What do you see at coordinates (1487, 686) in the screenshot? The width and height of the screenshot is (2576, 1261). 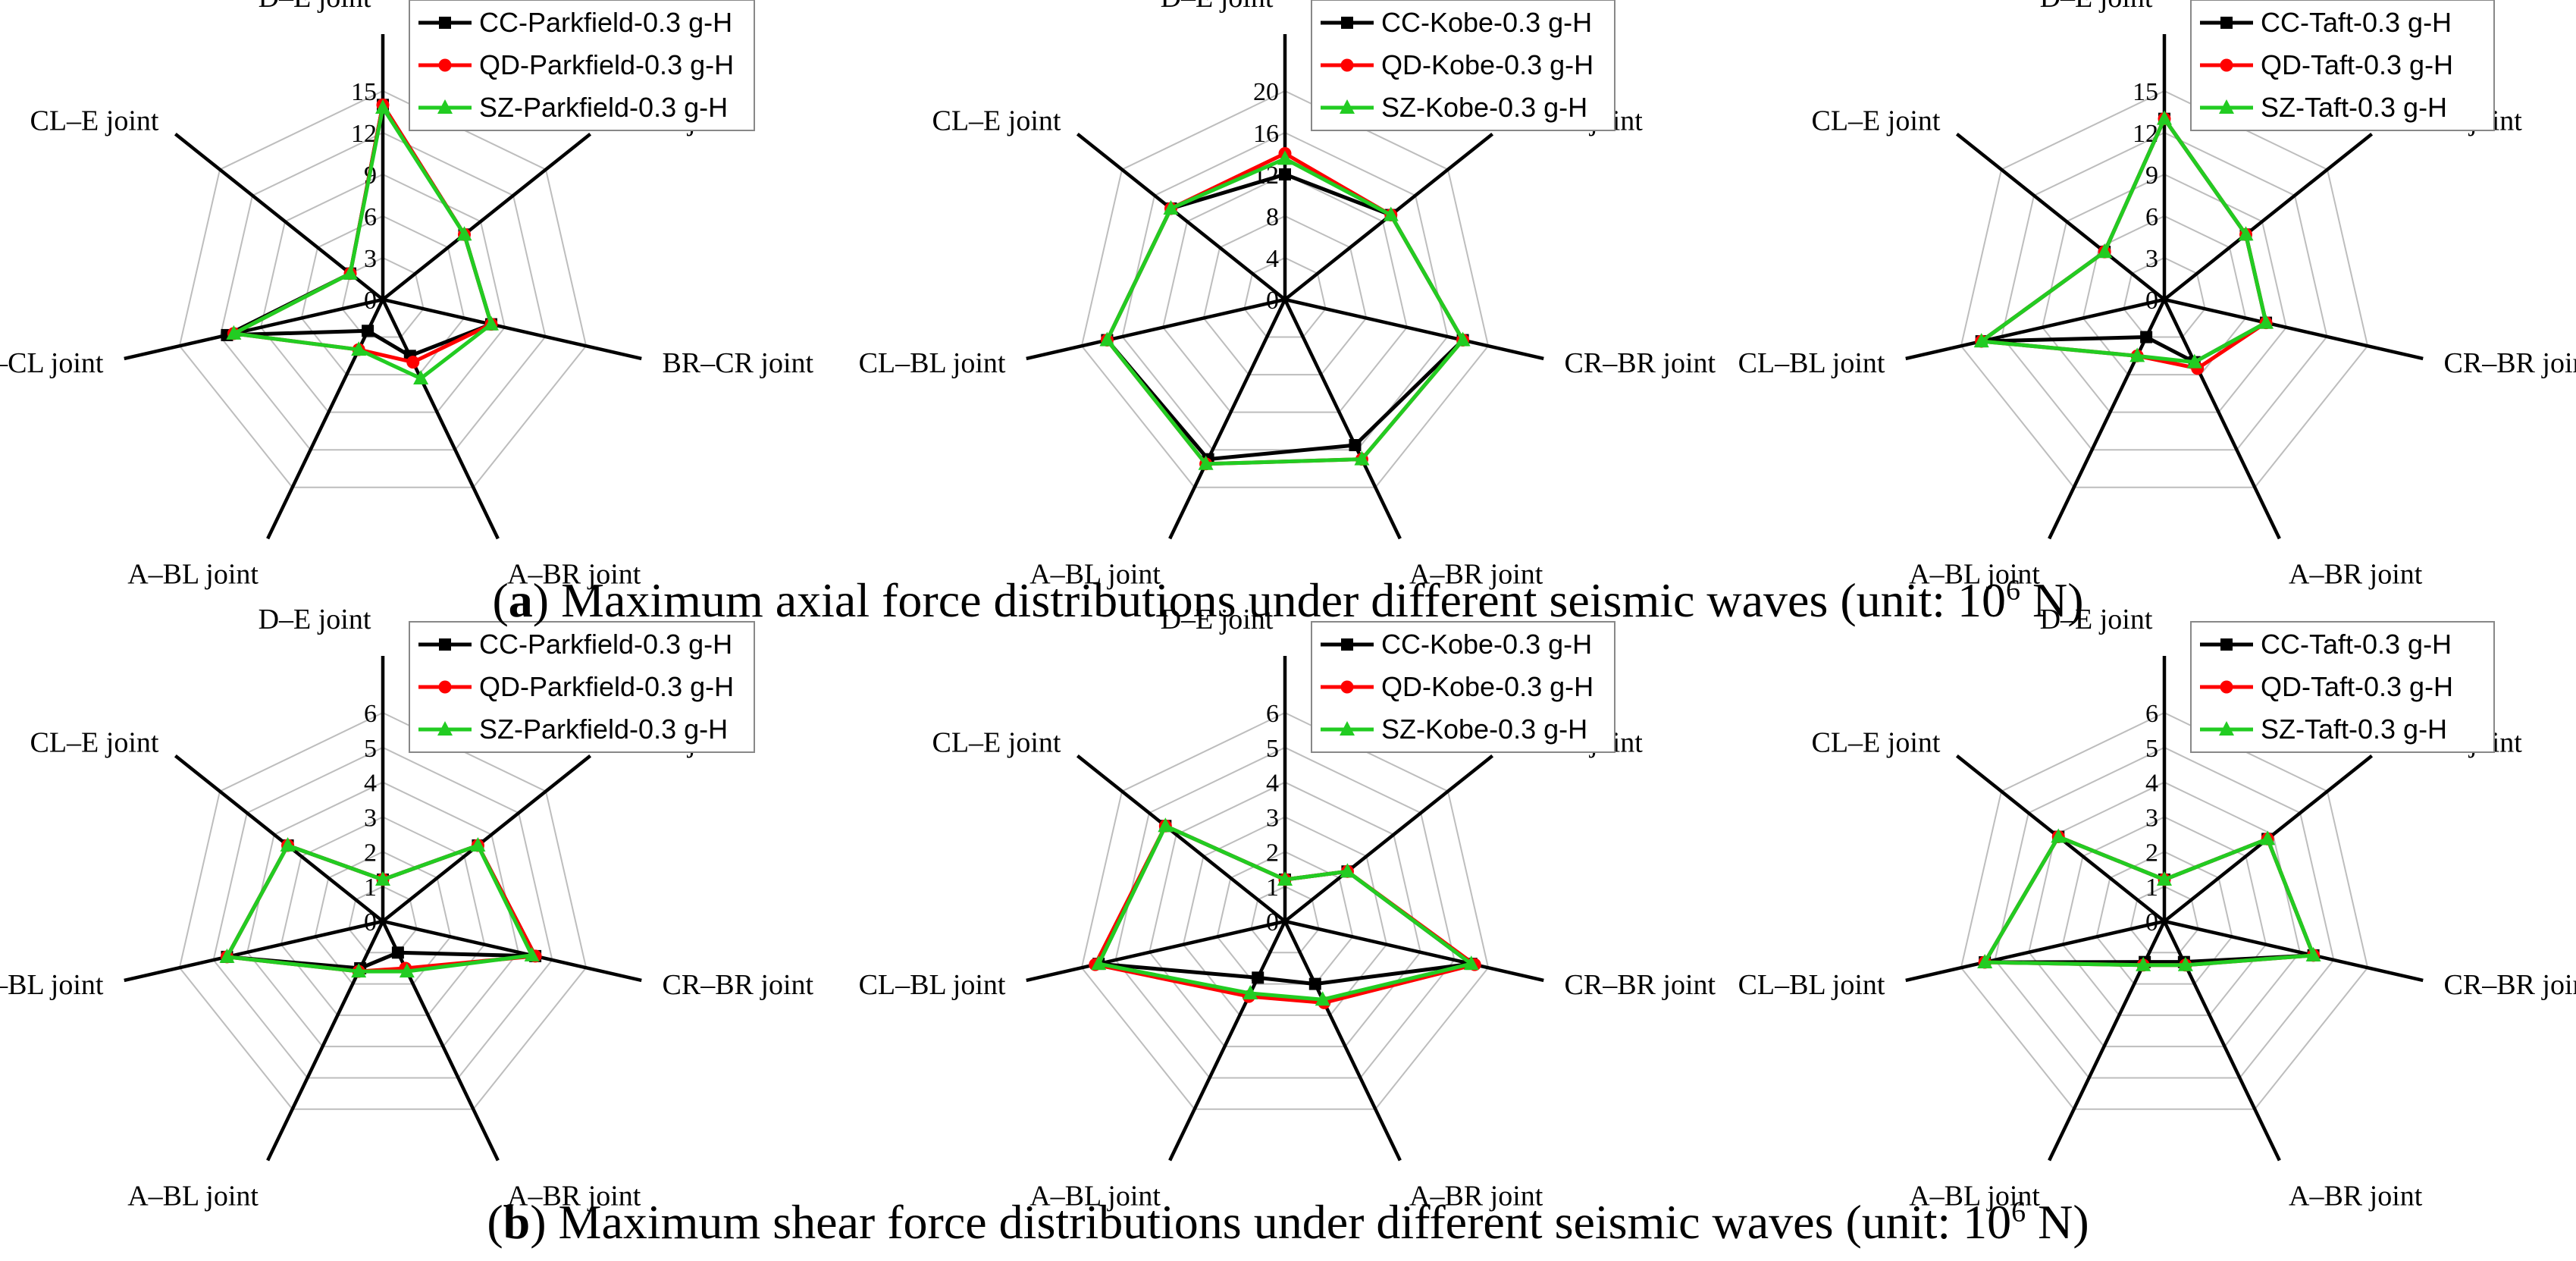 I see `legend-entry-qd-kobe-0-3-g-h: QD-Kobe-0.3 g-H` at bounding box center [1487, 686].